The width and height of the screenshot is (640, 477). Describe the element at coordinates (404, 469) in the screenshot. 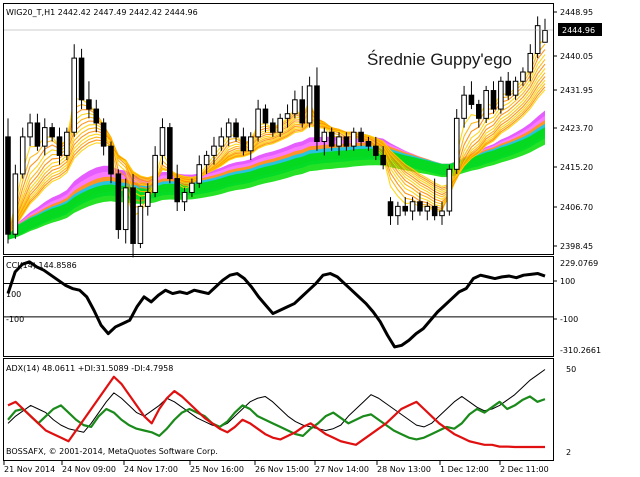

I see `time-axis-label: 28 Nov 13:00` at that location.